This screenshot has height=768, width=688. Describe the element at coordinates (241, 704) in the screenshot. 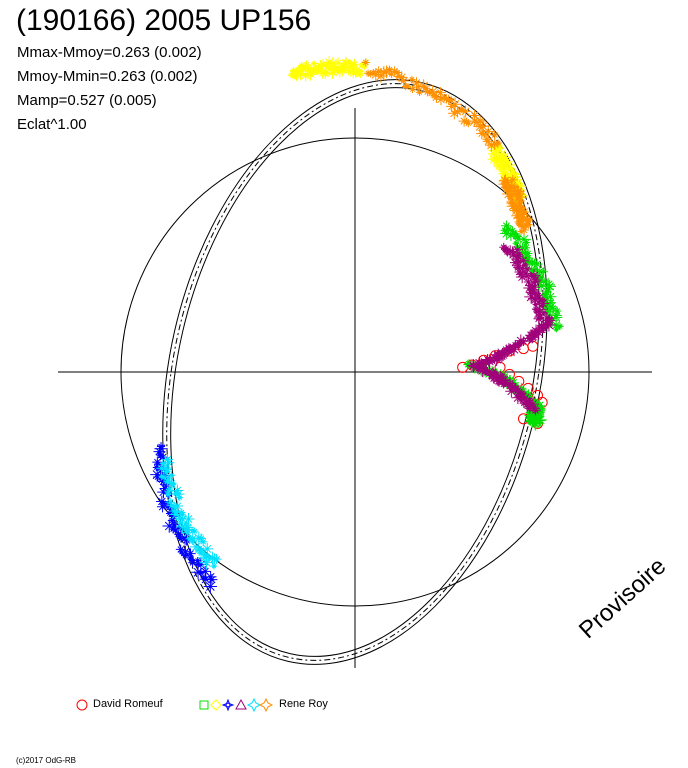

I see `legend-triangle-marker` at that location.